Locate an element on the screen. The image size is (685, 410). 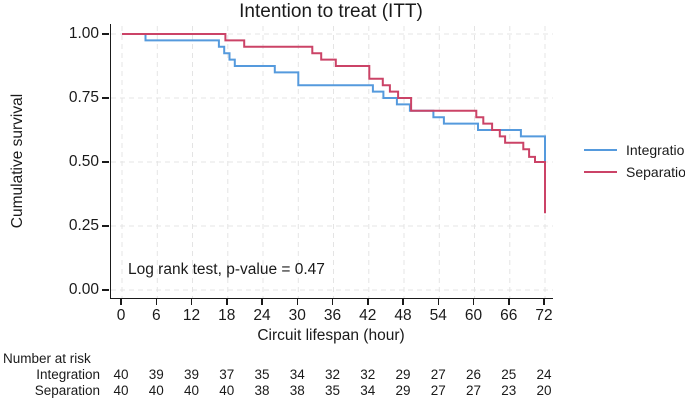
logrank-annotation: Log rank test, p-value = 0.47 is located at coordinates (226, 269).